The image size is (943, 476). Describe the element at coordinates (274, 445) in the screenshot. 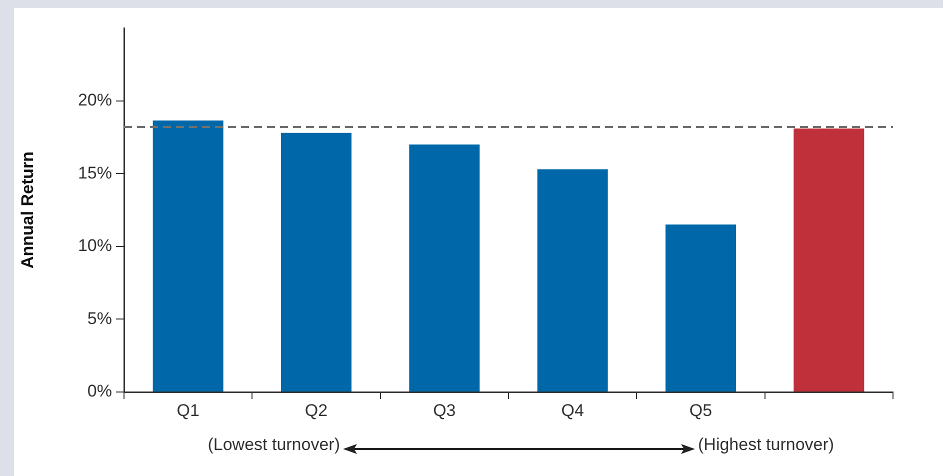

I see `text: (Lowest turnover)` at that location.